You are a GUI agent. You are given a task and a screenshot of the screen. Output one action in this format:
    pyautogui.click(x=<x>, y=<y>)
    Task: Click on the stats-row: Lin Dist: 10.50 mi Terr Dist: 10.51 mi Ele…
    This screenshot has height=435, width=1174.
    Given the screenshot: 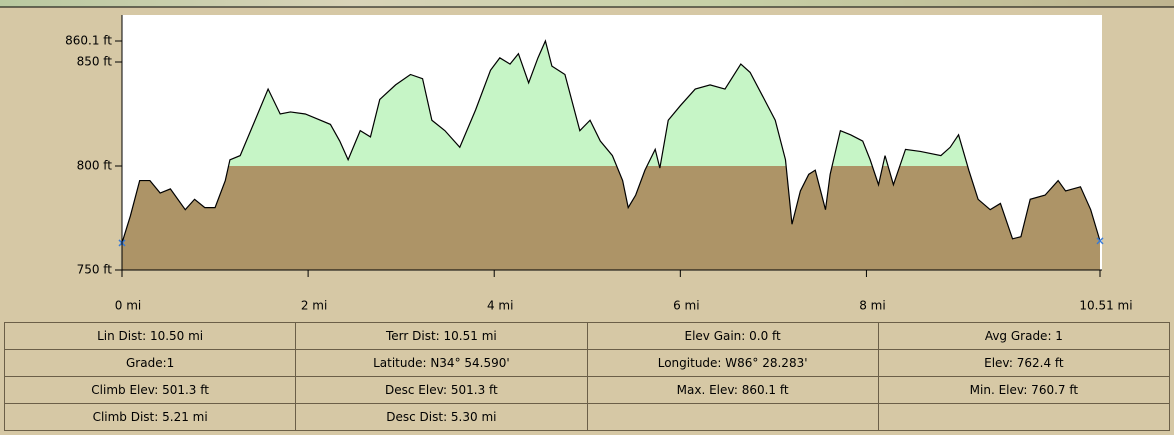 What is the action you would take?
    pyautogui.click(x=587, y=336)
    